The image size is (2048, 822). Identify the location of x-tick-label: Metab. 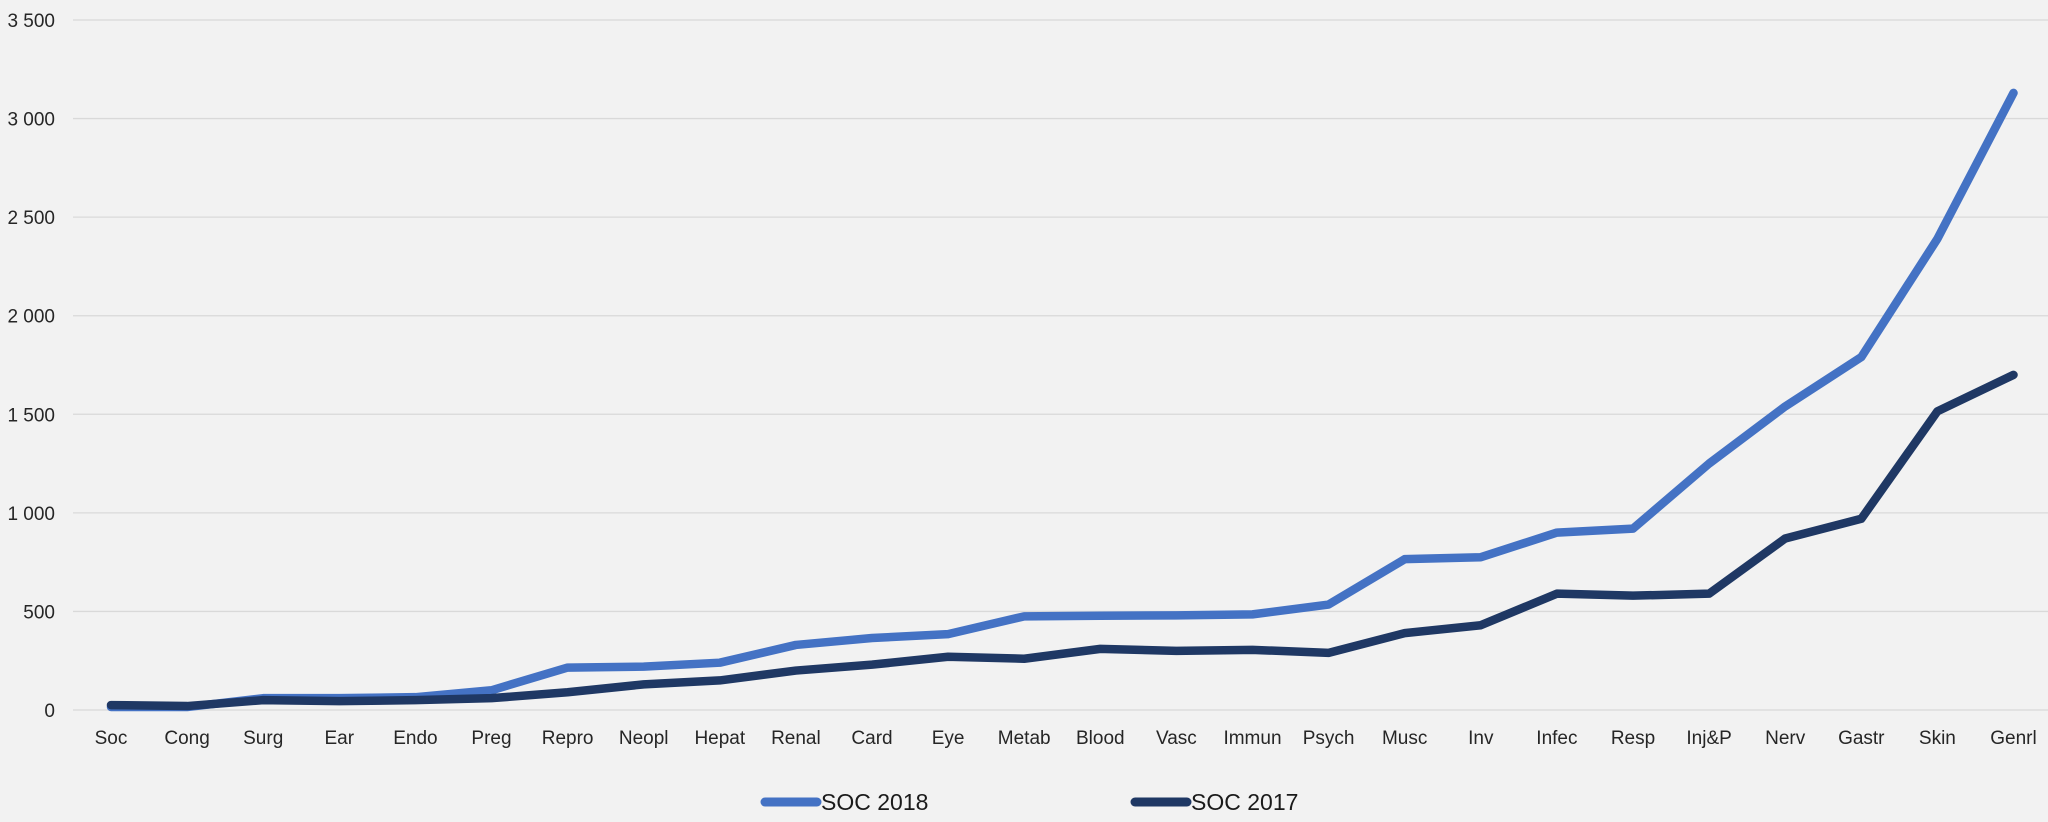
(1024, 738).